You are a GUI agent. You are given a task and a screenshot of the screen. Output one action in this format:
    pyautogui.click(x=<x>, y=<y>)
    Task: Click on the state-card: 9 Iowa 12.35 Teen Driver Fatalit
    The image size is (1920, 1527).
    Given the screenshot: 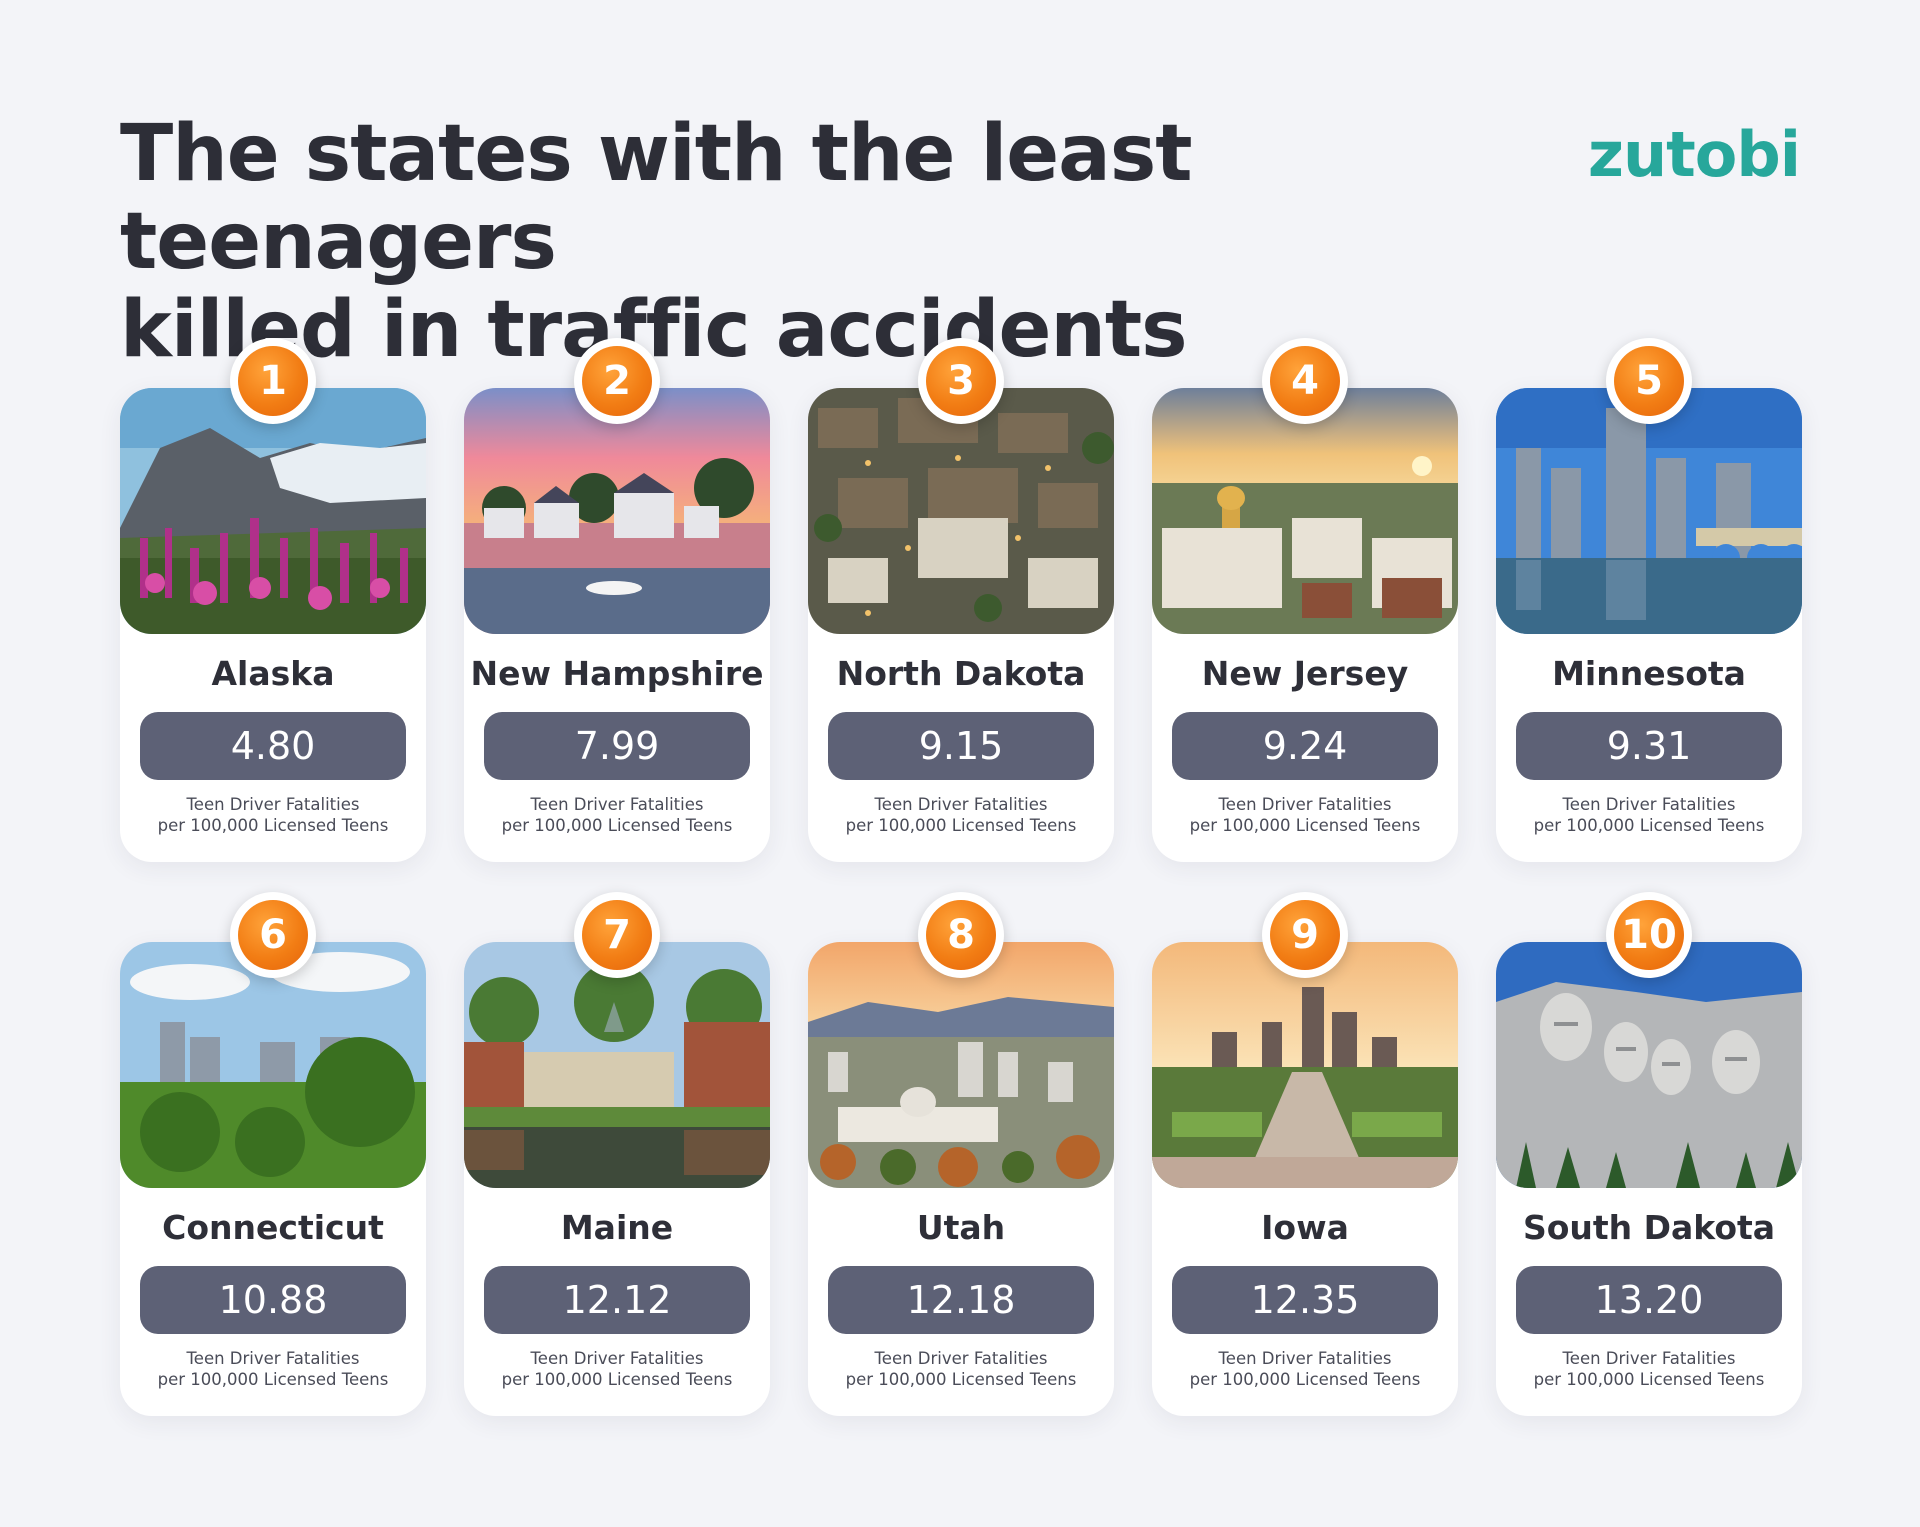 What is the action you would take?
    pyautogui.click(x=1305, y=1154)
    